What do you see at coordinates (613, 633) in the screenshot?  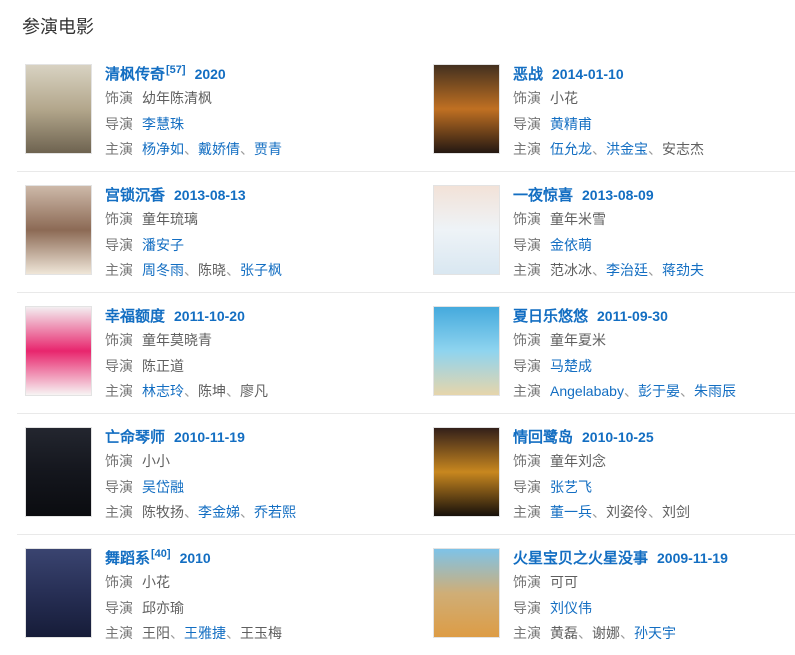 I see `star-names: 黄磊、谢娜、孙天宇` at bounding box center [613, 633].